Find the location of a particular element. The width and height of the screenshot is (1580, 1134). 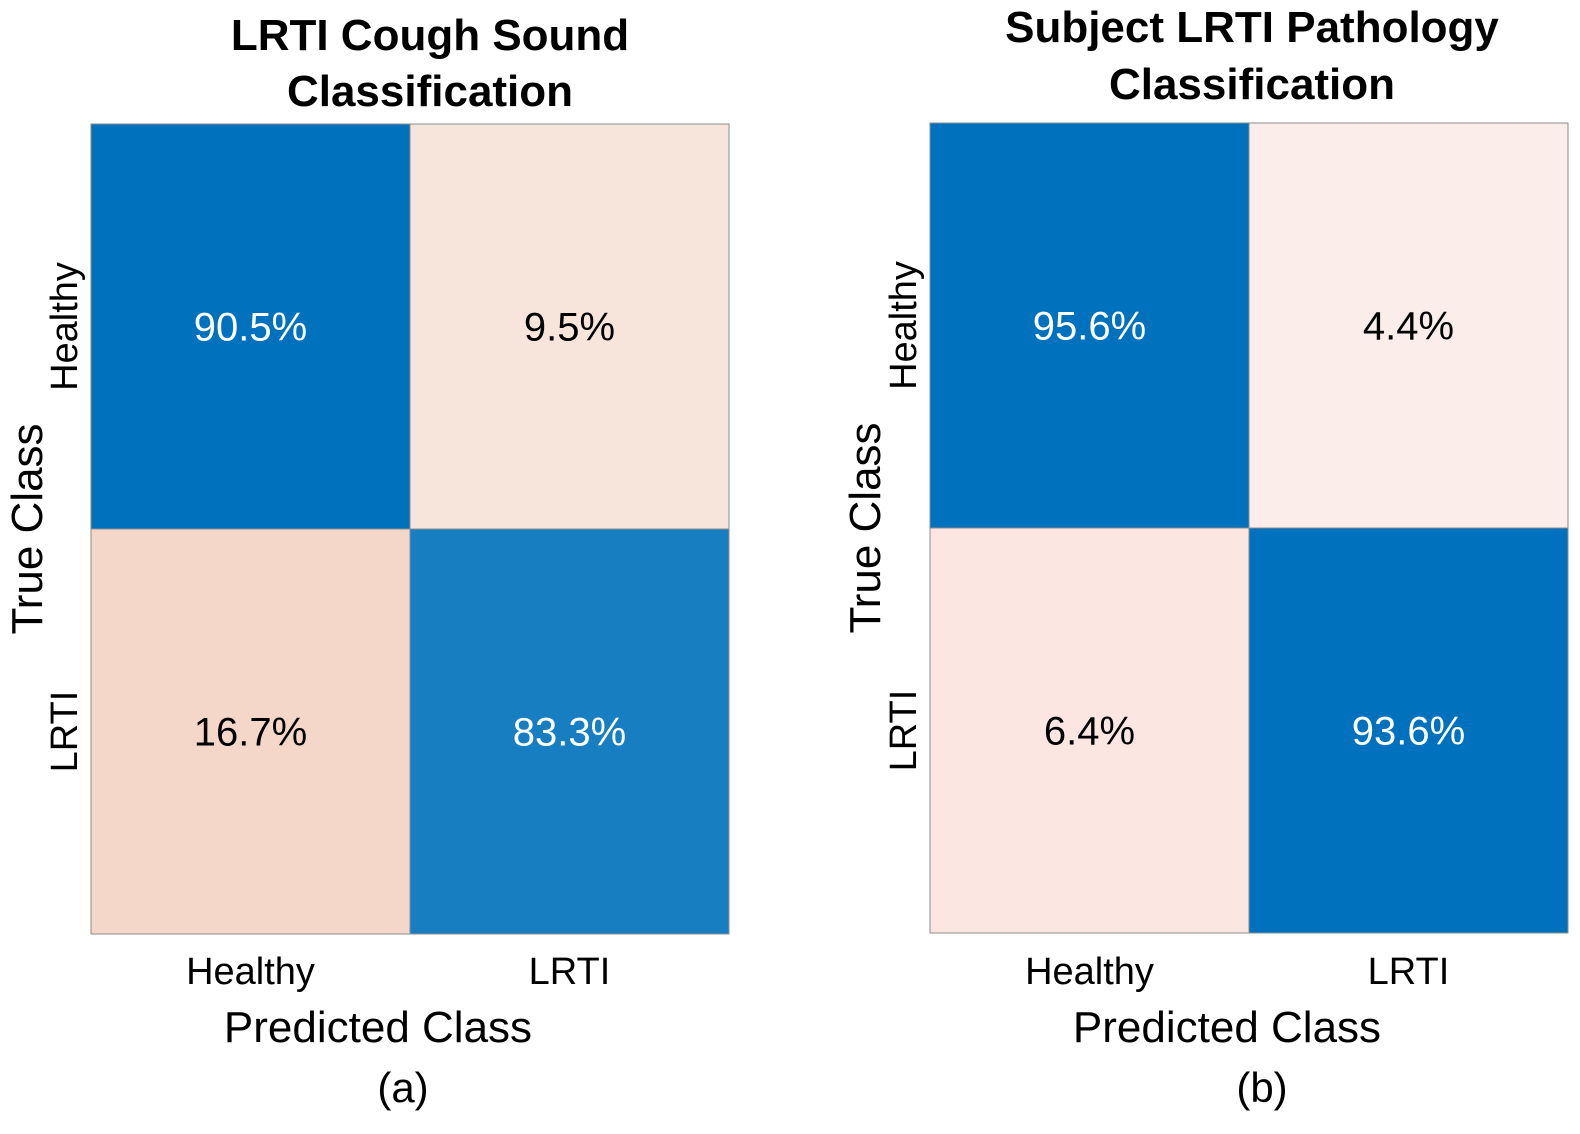

cell-value-label: 9.5% is located at coordinates (569, 328).